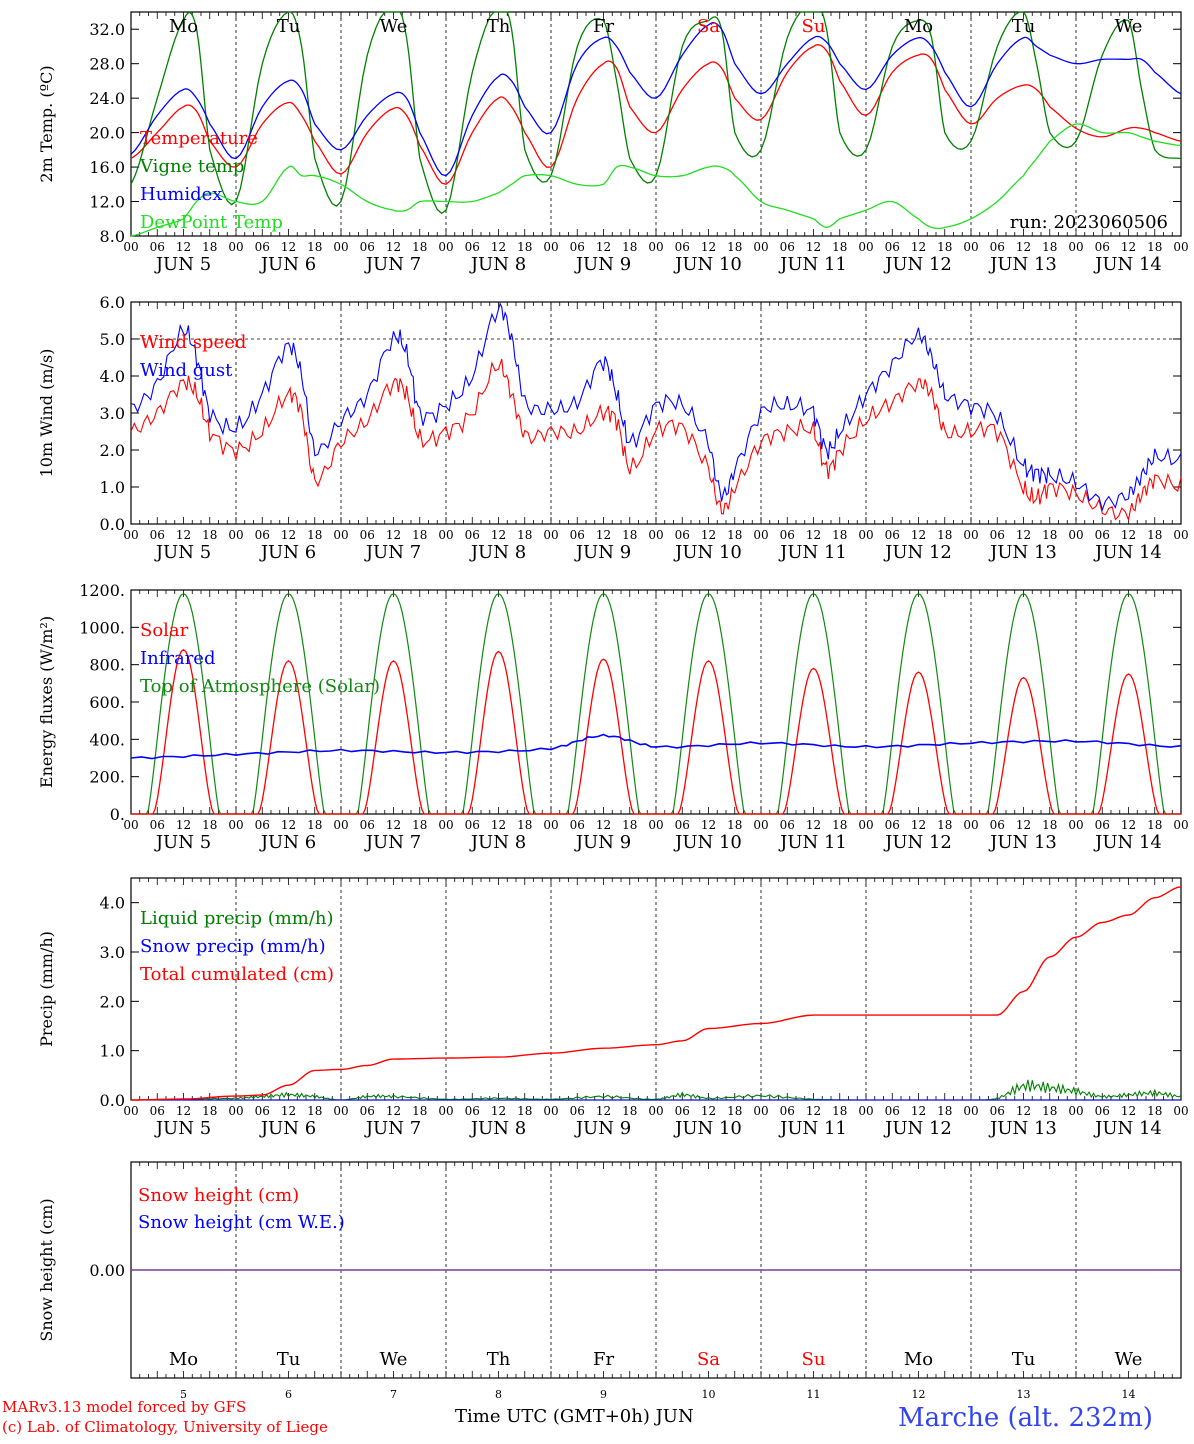 The image size is (1194, 1444). Describe the element at coordinates (498, 1394) in the screenshot. I see `day-number-label: 8` at that location.